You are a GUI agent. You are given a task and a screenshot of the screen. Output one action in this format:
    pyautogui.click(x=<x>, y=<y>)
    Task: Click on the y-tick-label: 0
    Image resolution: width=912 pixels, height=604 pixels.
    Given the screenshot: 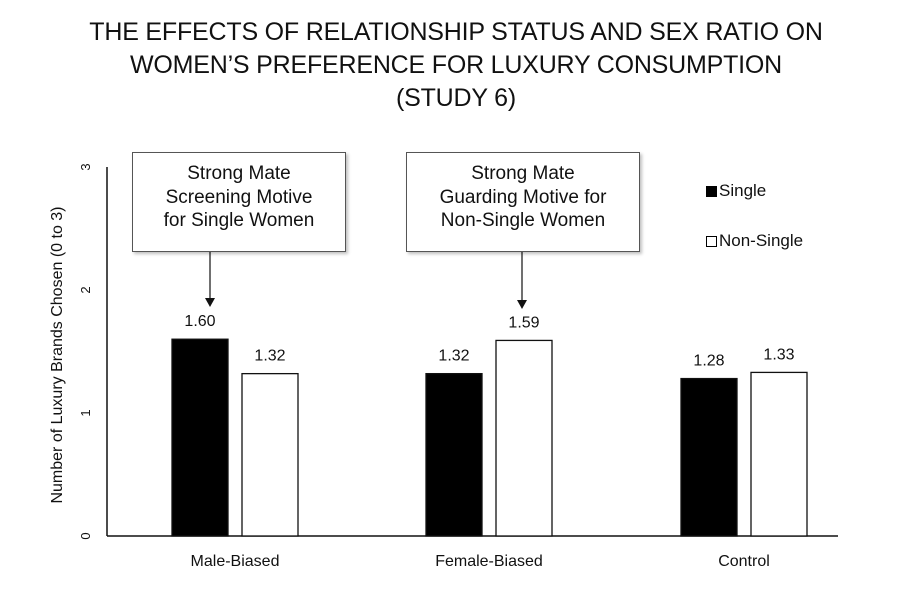 What is the action you would take?
    pyautogui.click(x=85, y=535)
    